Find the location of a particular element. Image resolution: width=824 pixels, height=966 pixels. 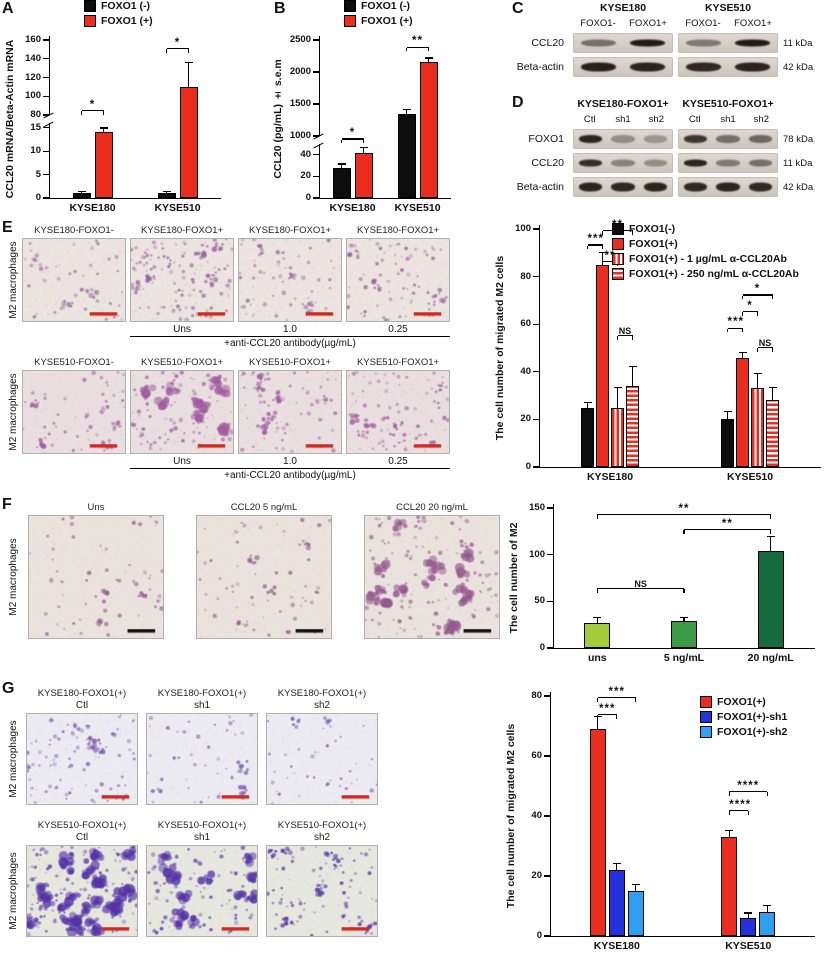

tick-label: 80 is located at coordinates (525, 276).